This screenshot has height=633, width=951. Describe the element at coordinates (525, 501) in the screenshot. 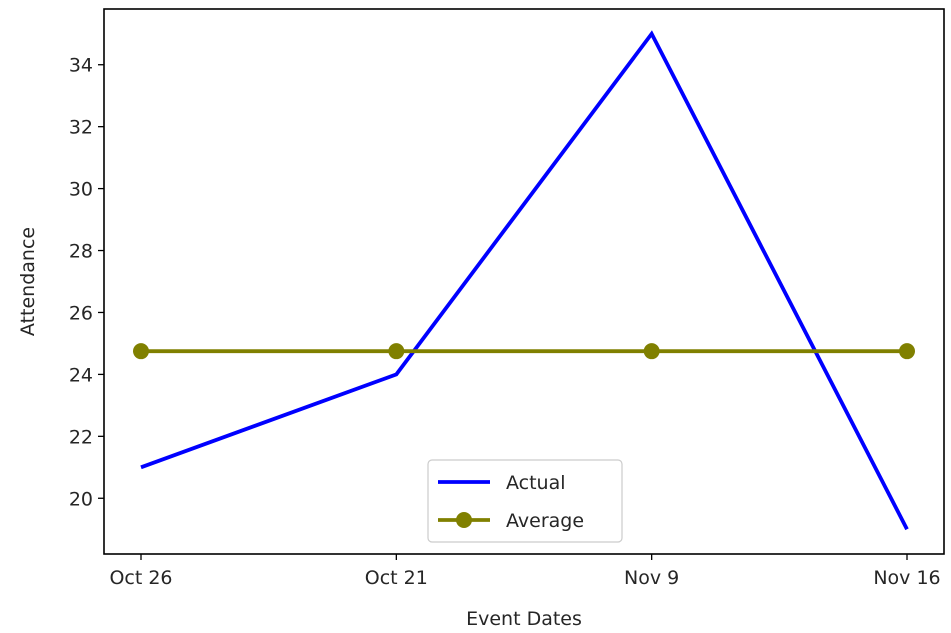

I see `legend: Actual Average` at that location.